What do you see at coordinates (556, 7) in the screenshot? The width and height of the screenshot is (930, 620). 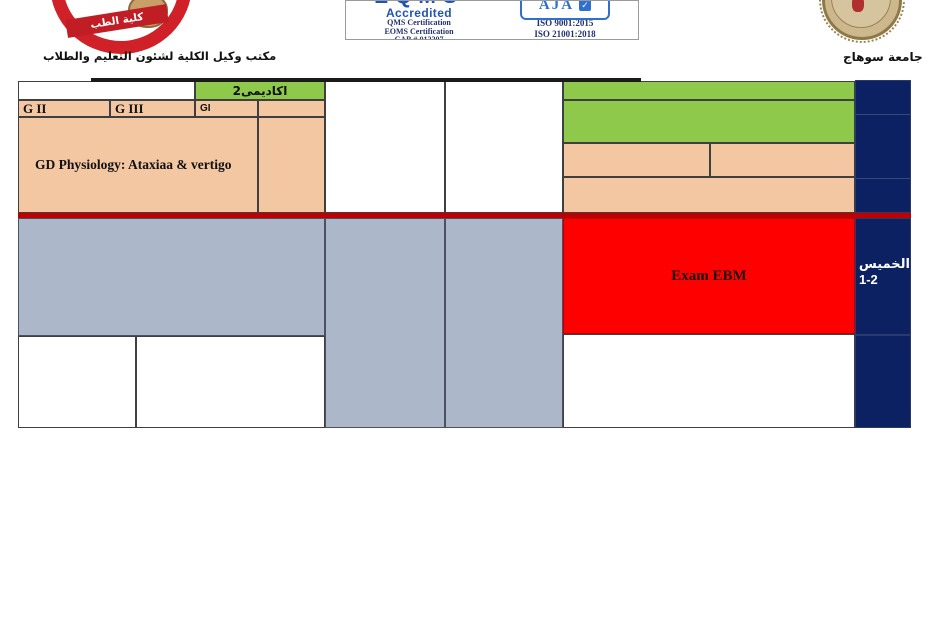 I see `aja-label: AJA` at bounding box center [556, 7].